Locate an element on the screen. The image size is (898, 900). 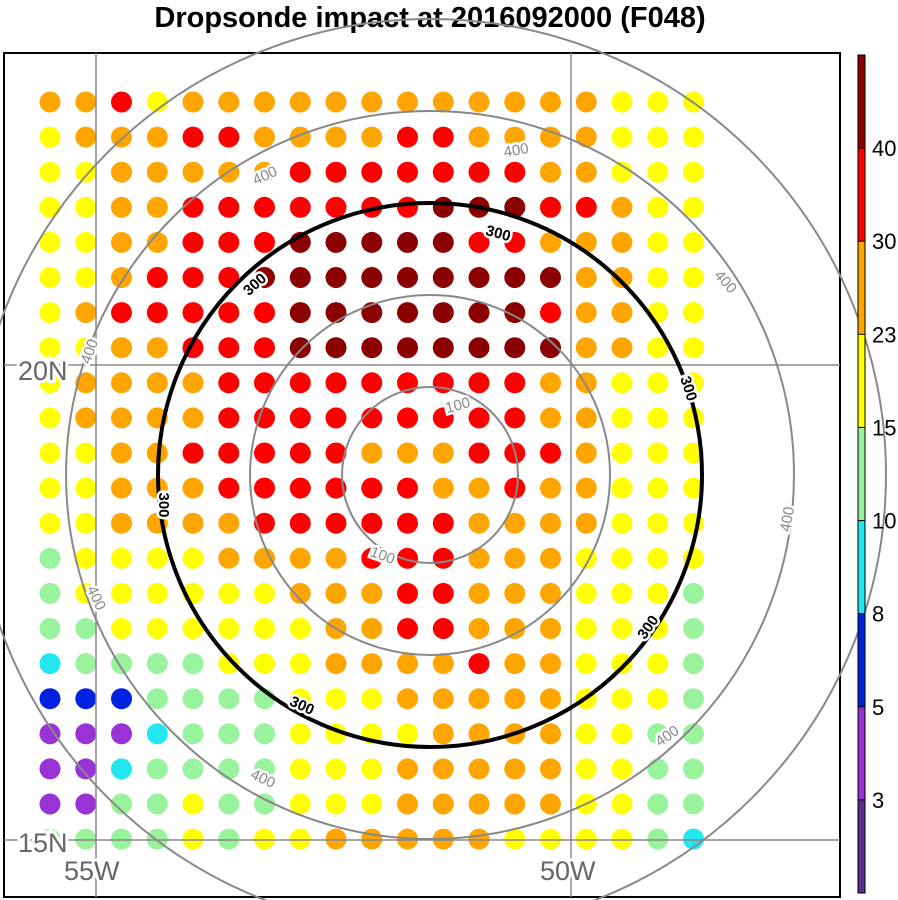
colorbar-frame is located at coordinates (861, 474).